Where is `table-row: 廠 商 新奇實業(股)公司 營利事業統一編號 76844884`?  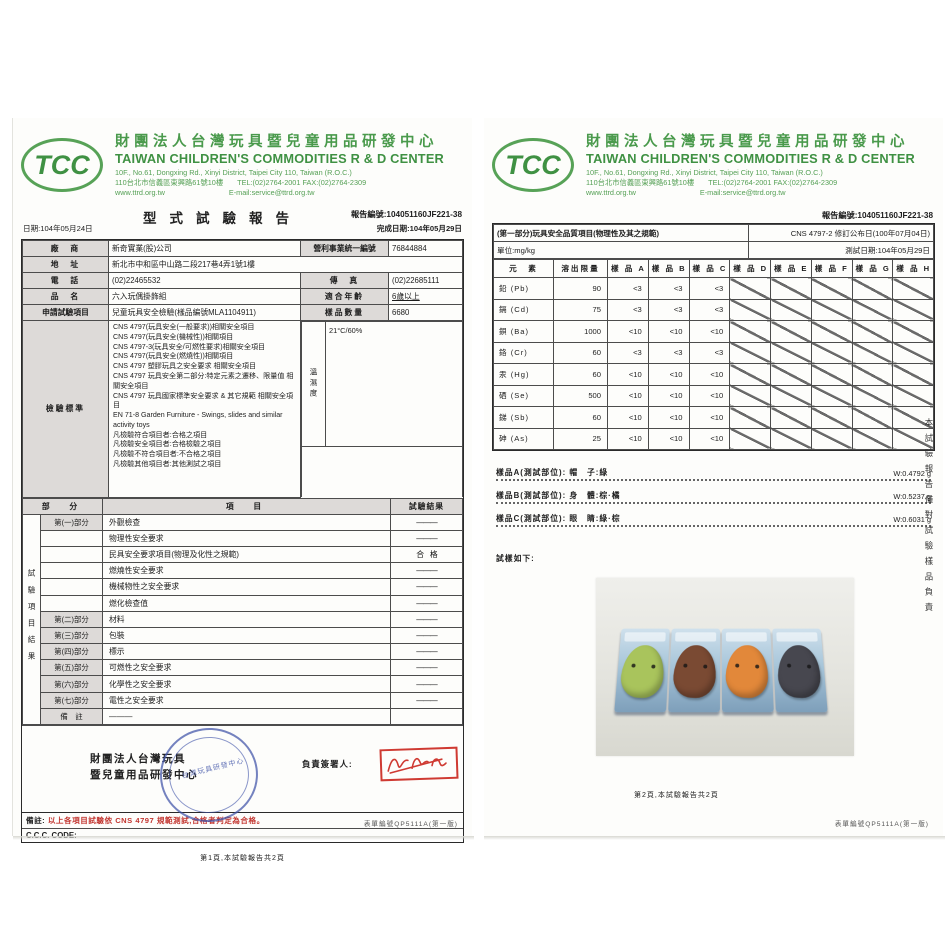 table-row: 廠 商 新奇實業(股)公司 營利事業統一編號 76844884 is located at coordinates (242, 249).